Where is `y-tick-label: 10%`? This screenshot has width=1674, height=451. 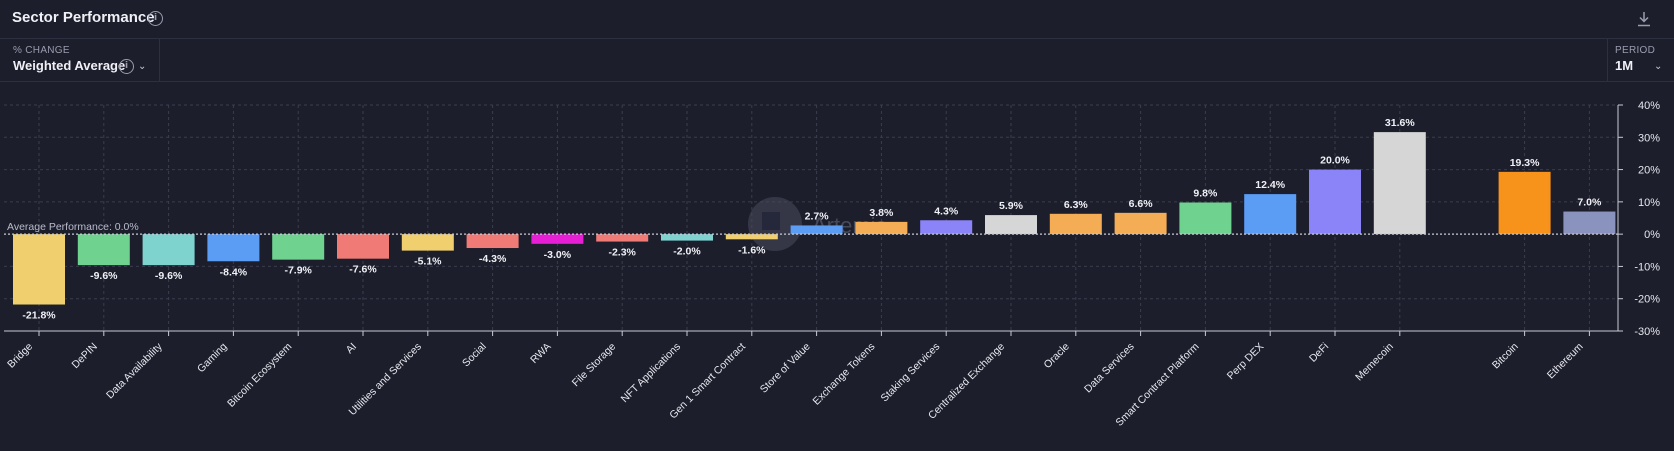
y-tick-label: 10% is located at coordinates (1649, 203).